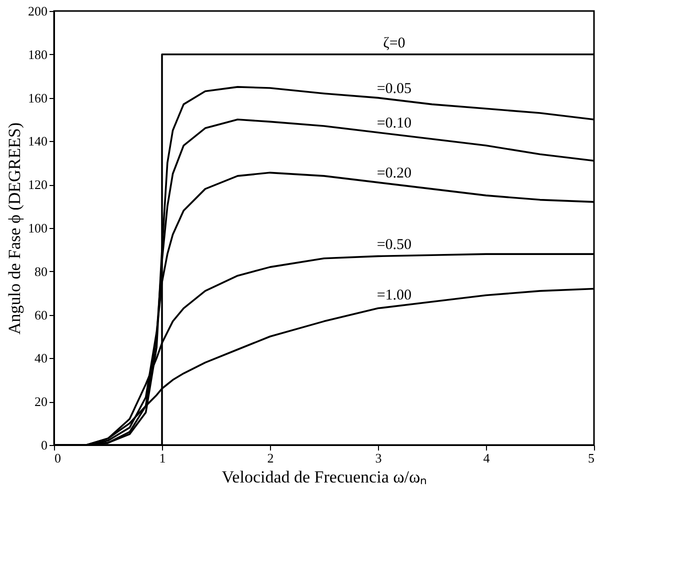 Image resolution: width=698 pixels, height=578 pixels. Describe the element at coordinates (394, 173) in the screenshot. I see `series-label: =0.20` at that location.